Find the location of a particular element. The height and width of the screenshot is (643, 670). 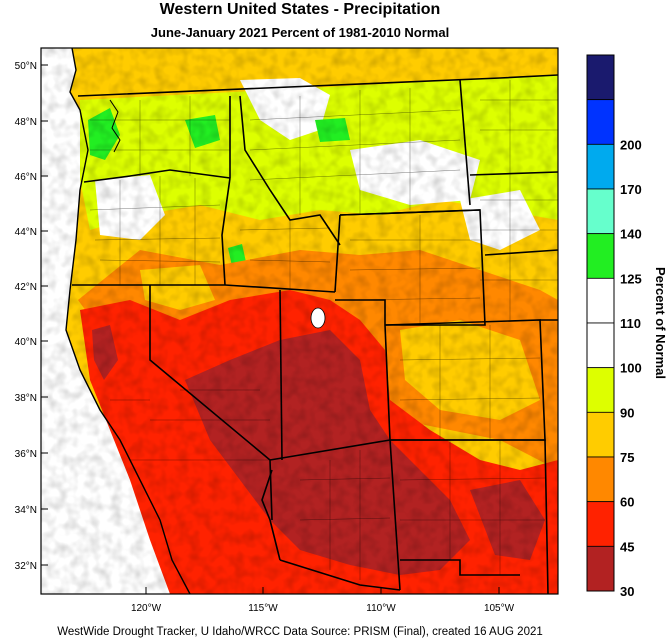

colorbar-labels: 200 170 140 125 110 100 90 75 60 45 30 is located at coordinates (631, 368).